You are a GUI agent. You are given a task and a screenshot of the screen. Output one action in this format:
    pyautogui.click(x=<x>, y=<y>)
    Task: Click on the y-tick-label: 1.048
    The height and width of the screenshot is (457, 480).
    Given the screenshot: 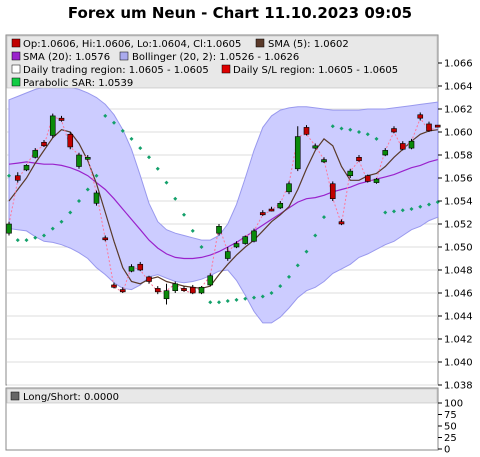 What is the action you would take?
    pyautogui.click(x=458, y=271)
    